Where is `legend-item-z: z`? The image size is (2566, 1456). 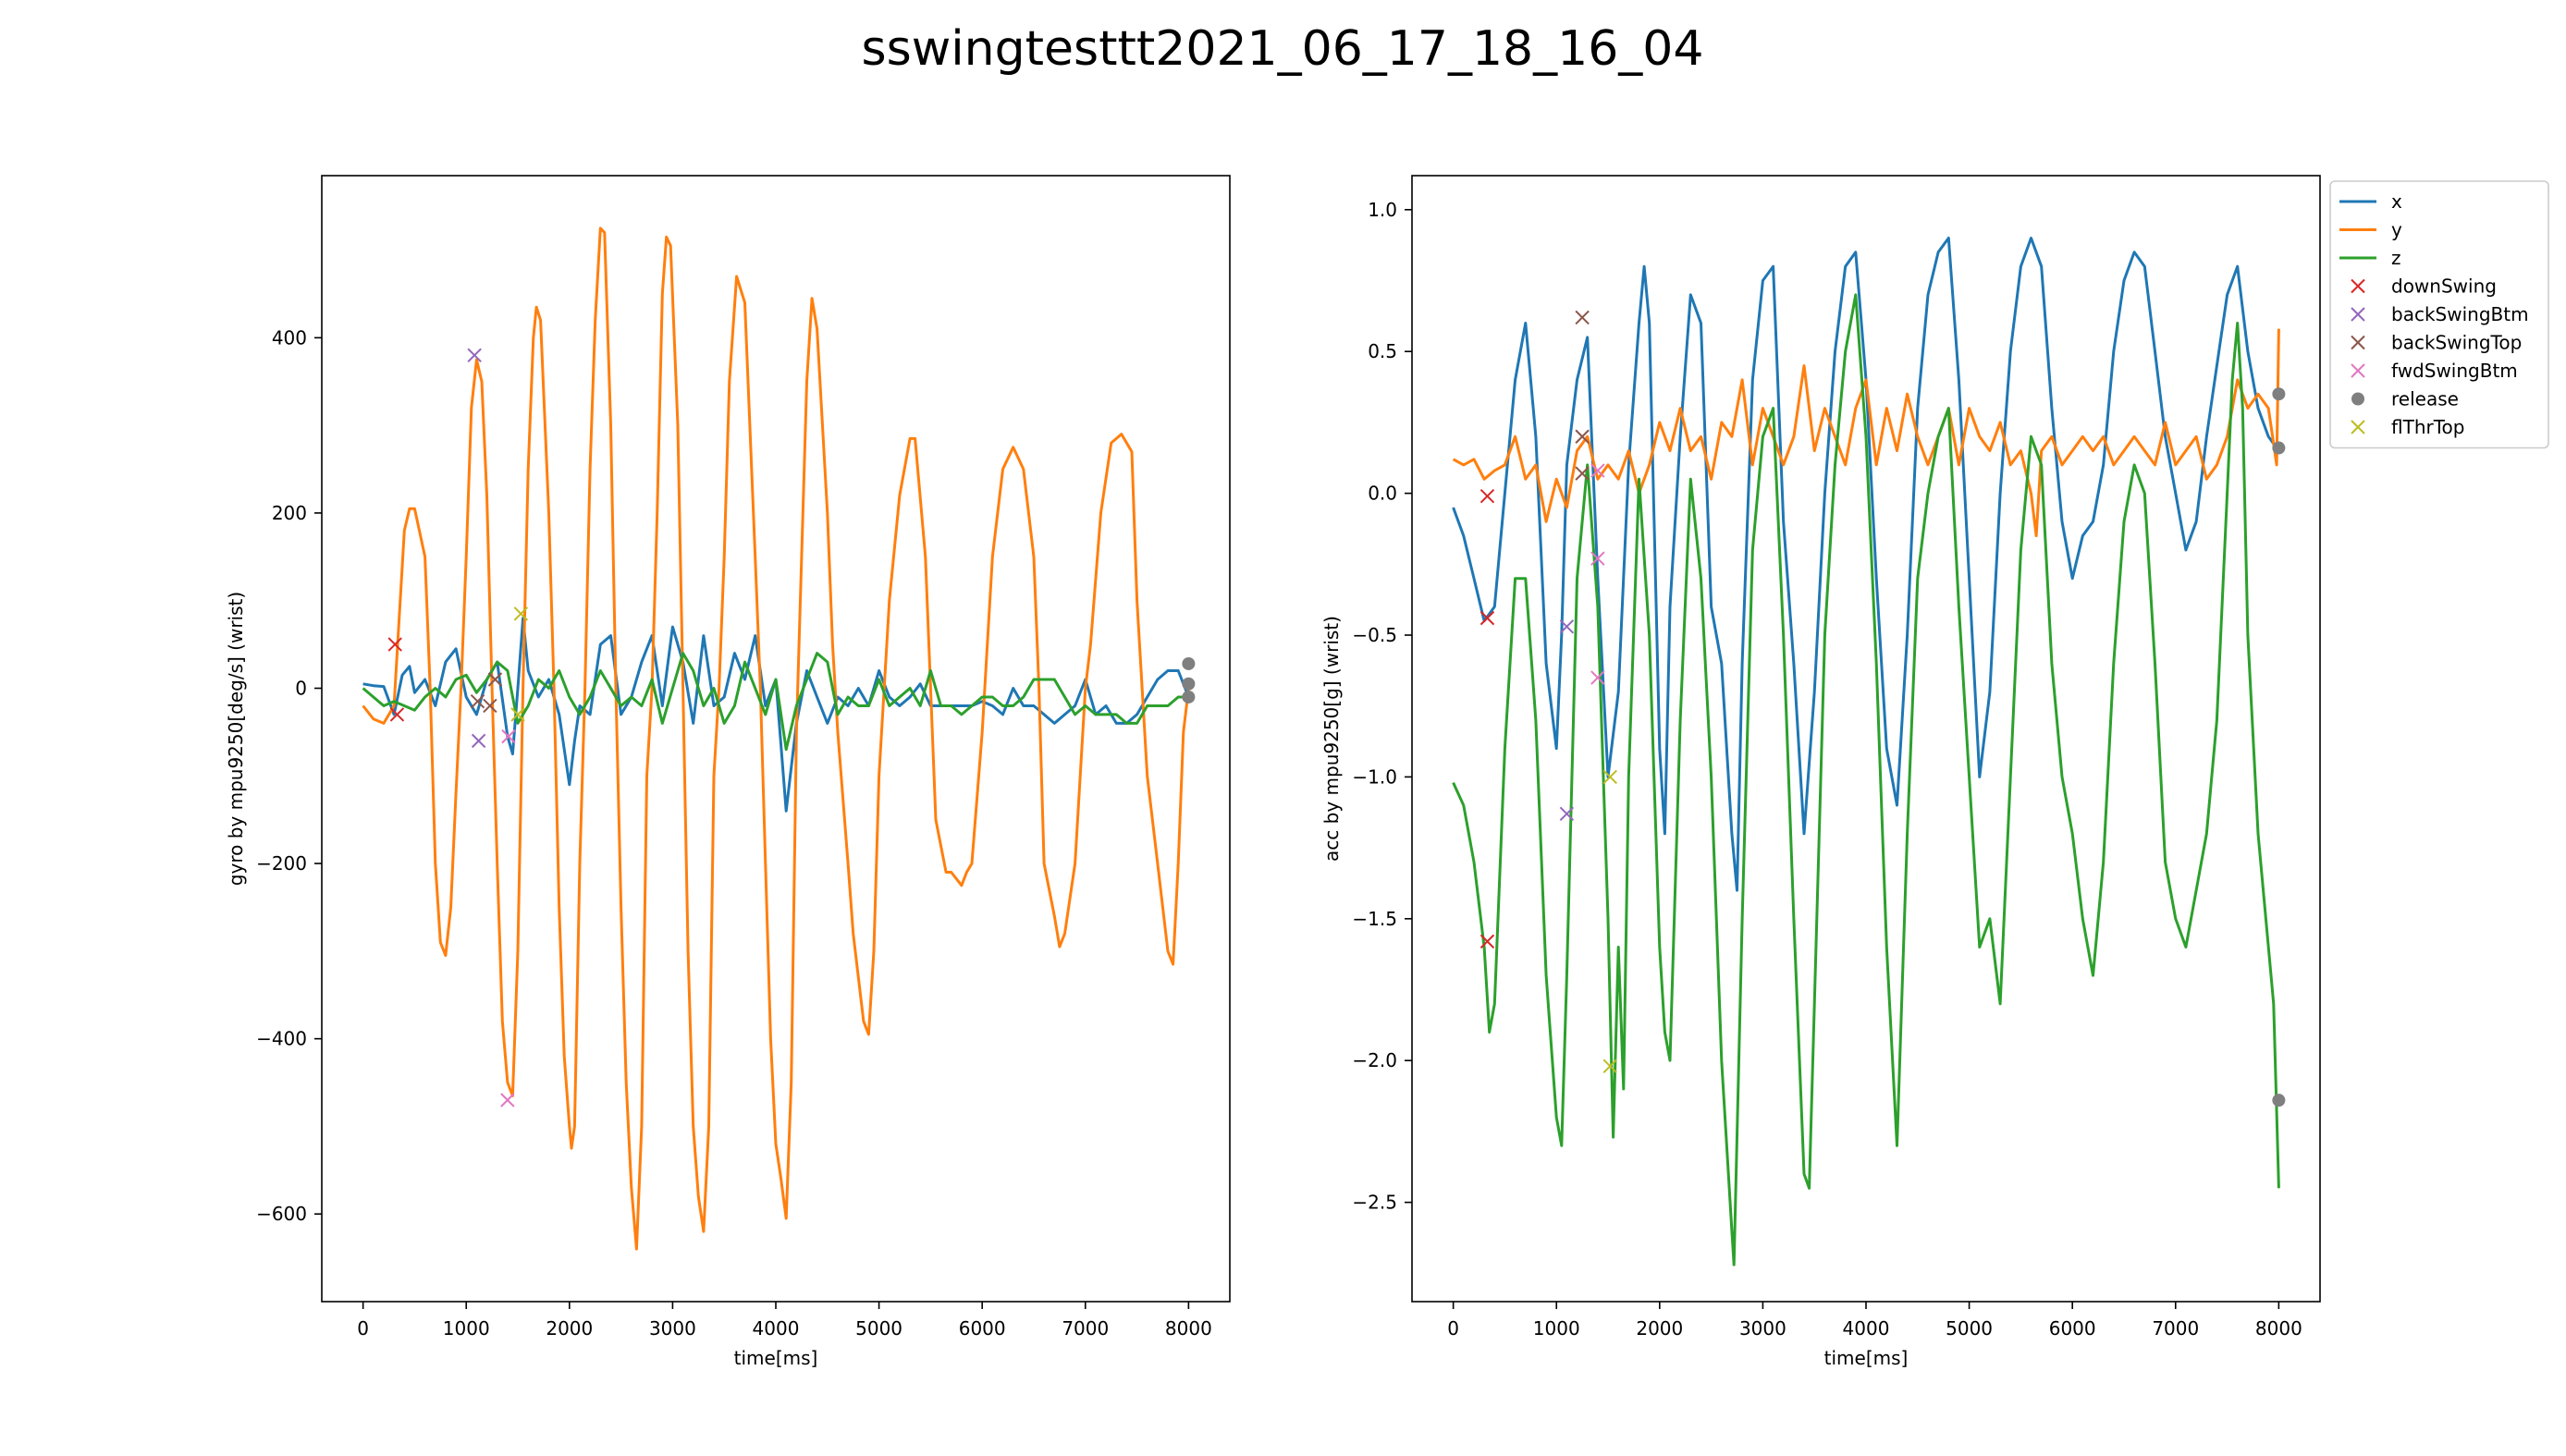
legend-item-z: z is located at coordinates (2370, 258).